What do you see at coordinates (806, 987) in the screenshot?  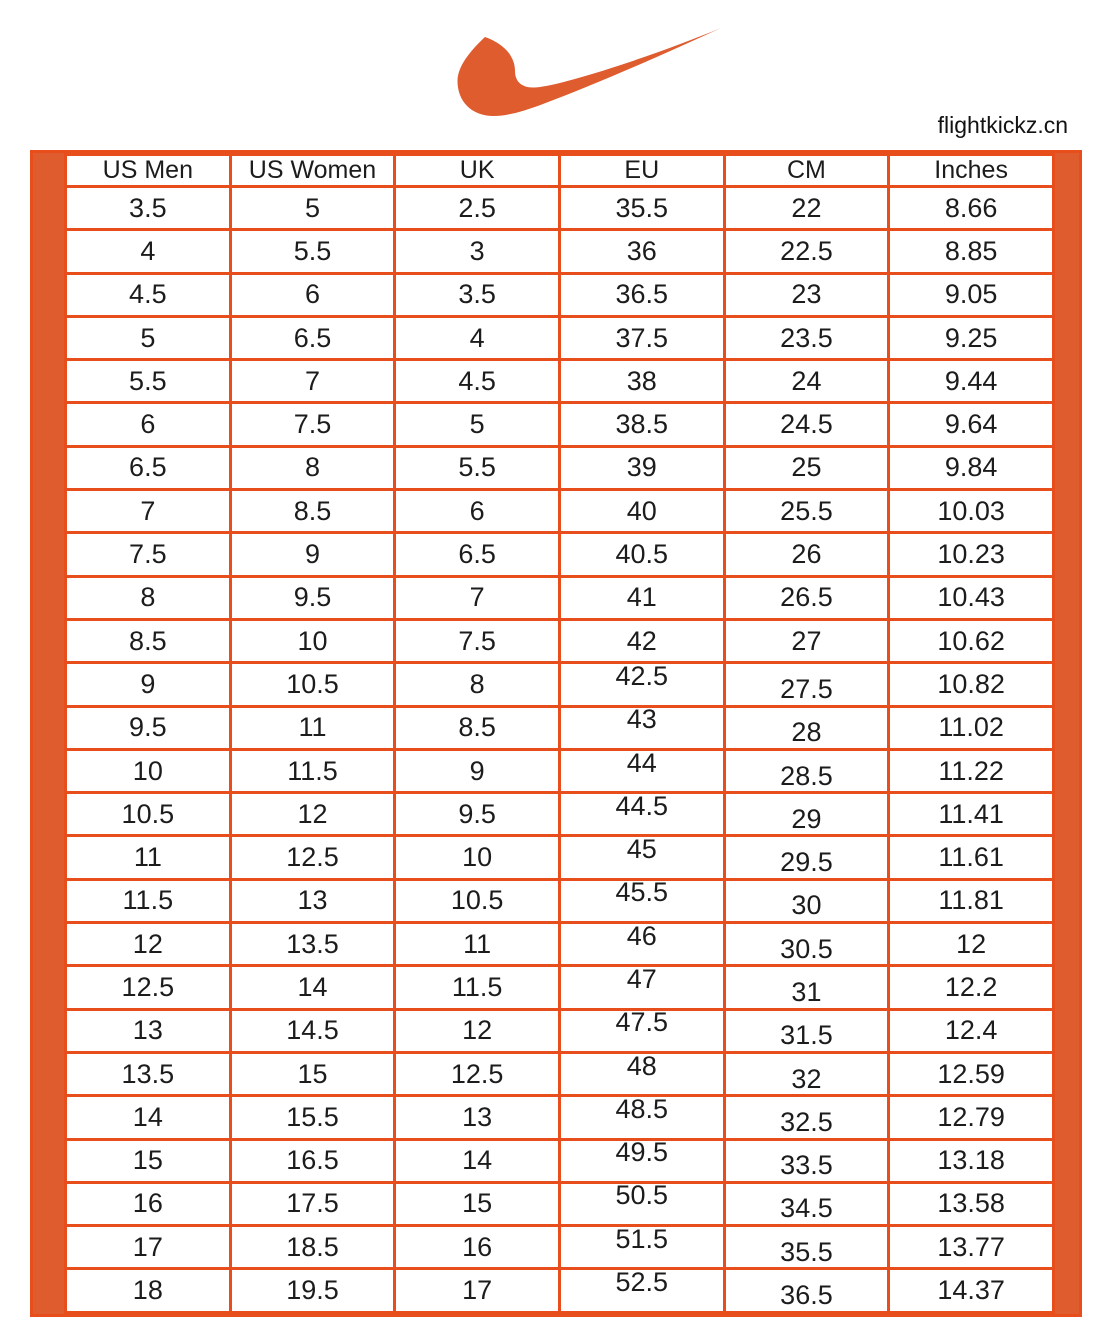 I see `table-cell: 31` at bounding box center [806, 987].